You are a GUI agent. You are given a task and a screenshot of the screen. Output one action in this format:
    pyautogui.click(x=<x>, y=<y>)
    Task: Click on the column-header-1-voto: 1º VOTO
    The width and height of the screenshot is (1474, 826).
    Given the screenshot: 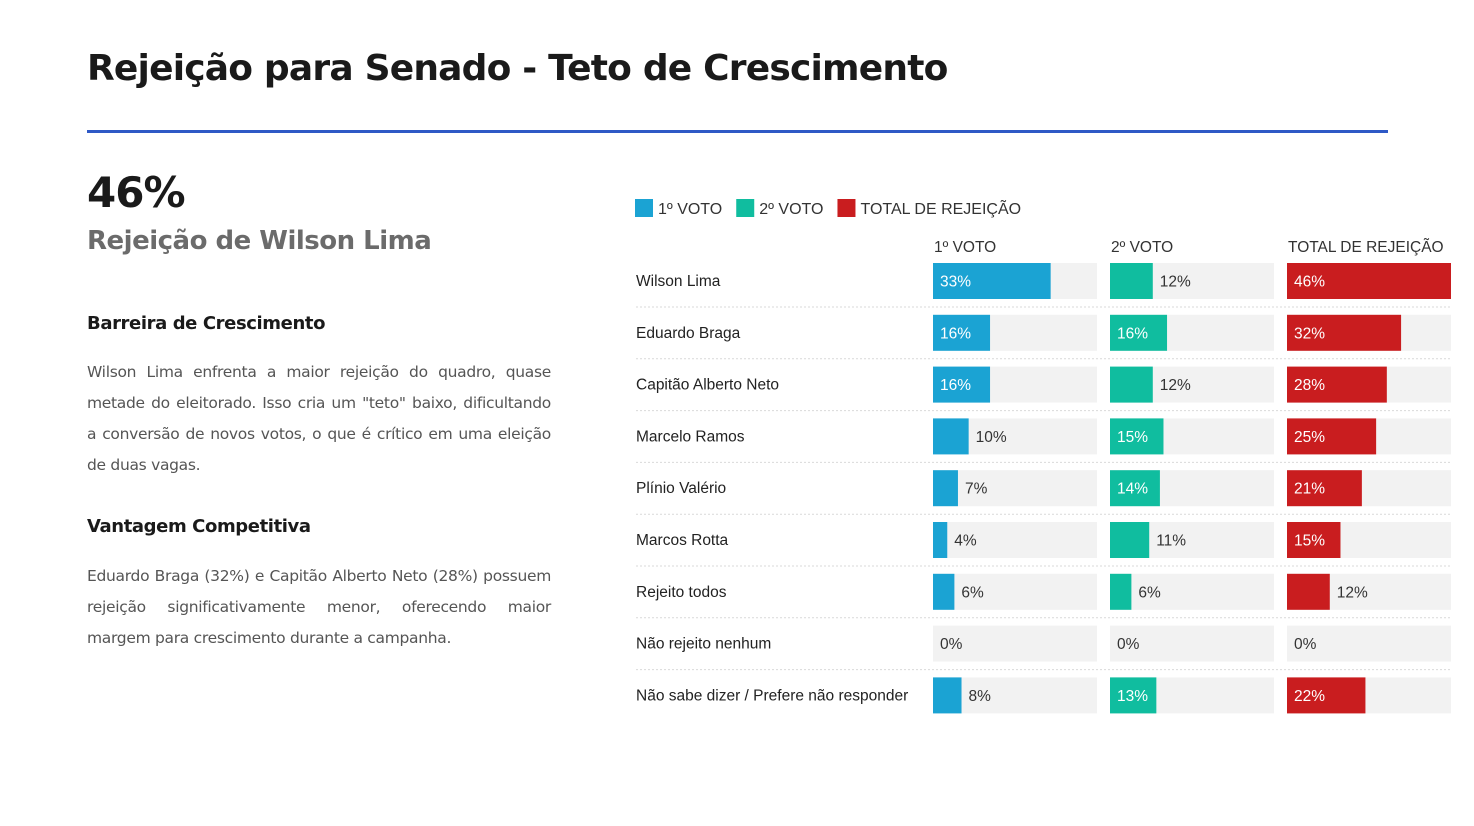 What is the action you would take?
    pyautogui.click(x=965, y=247)
    